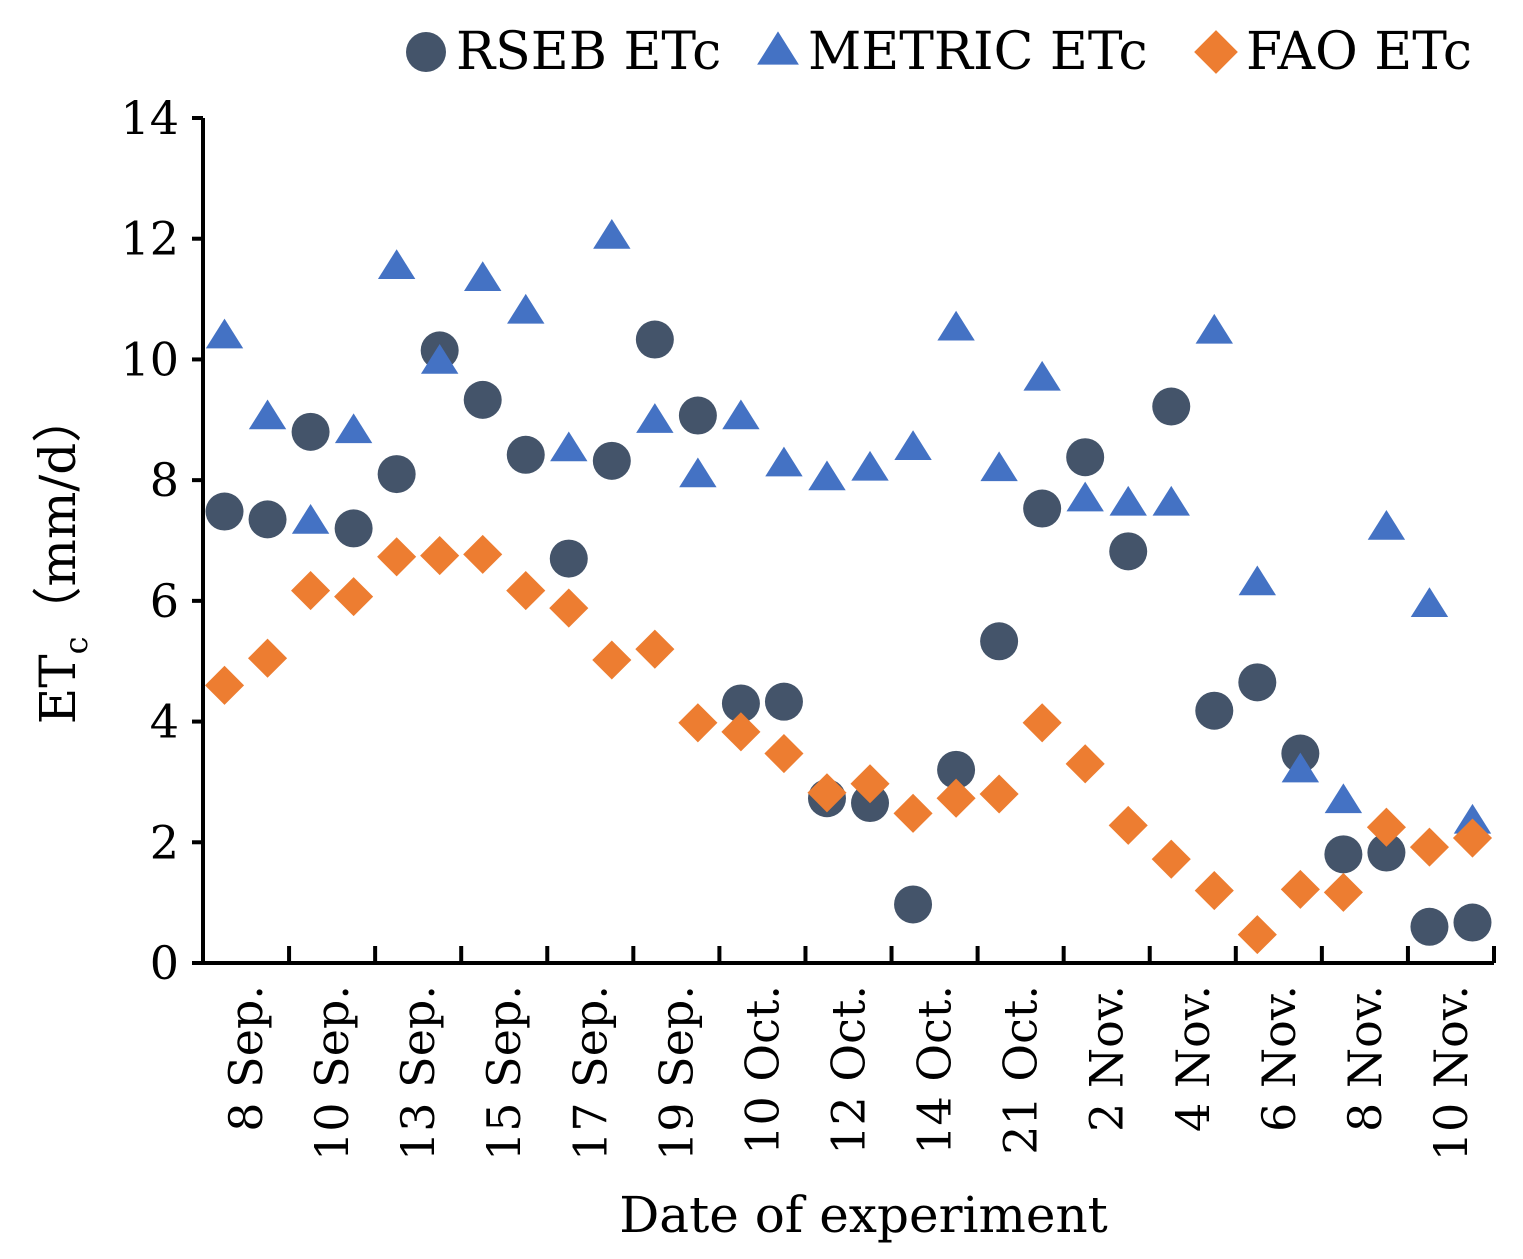 Image resolution: width=1523 pixels, height=1259 pixels. I want to click on y-axis-title: ETc（mm/d）, so click(62, 558).